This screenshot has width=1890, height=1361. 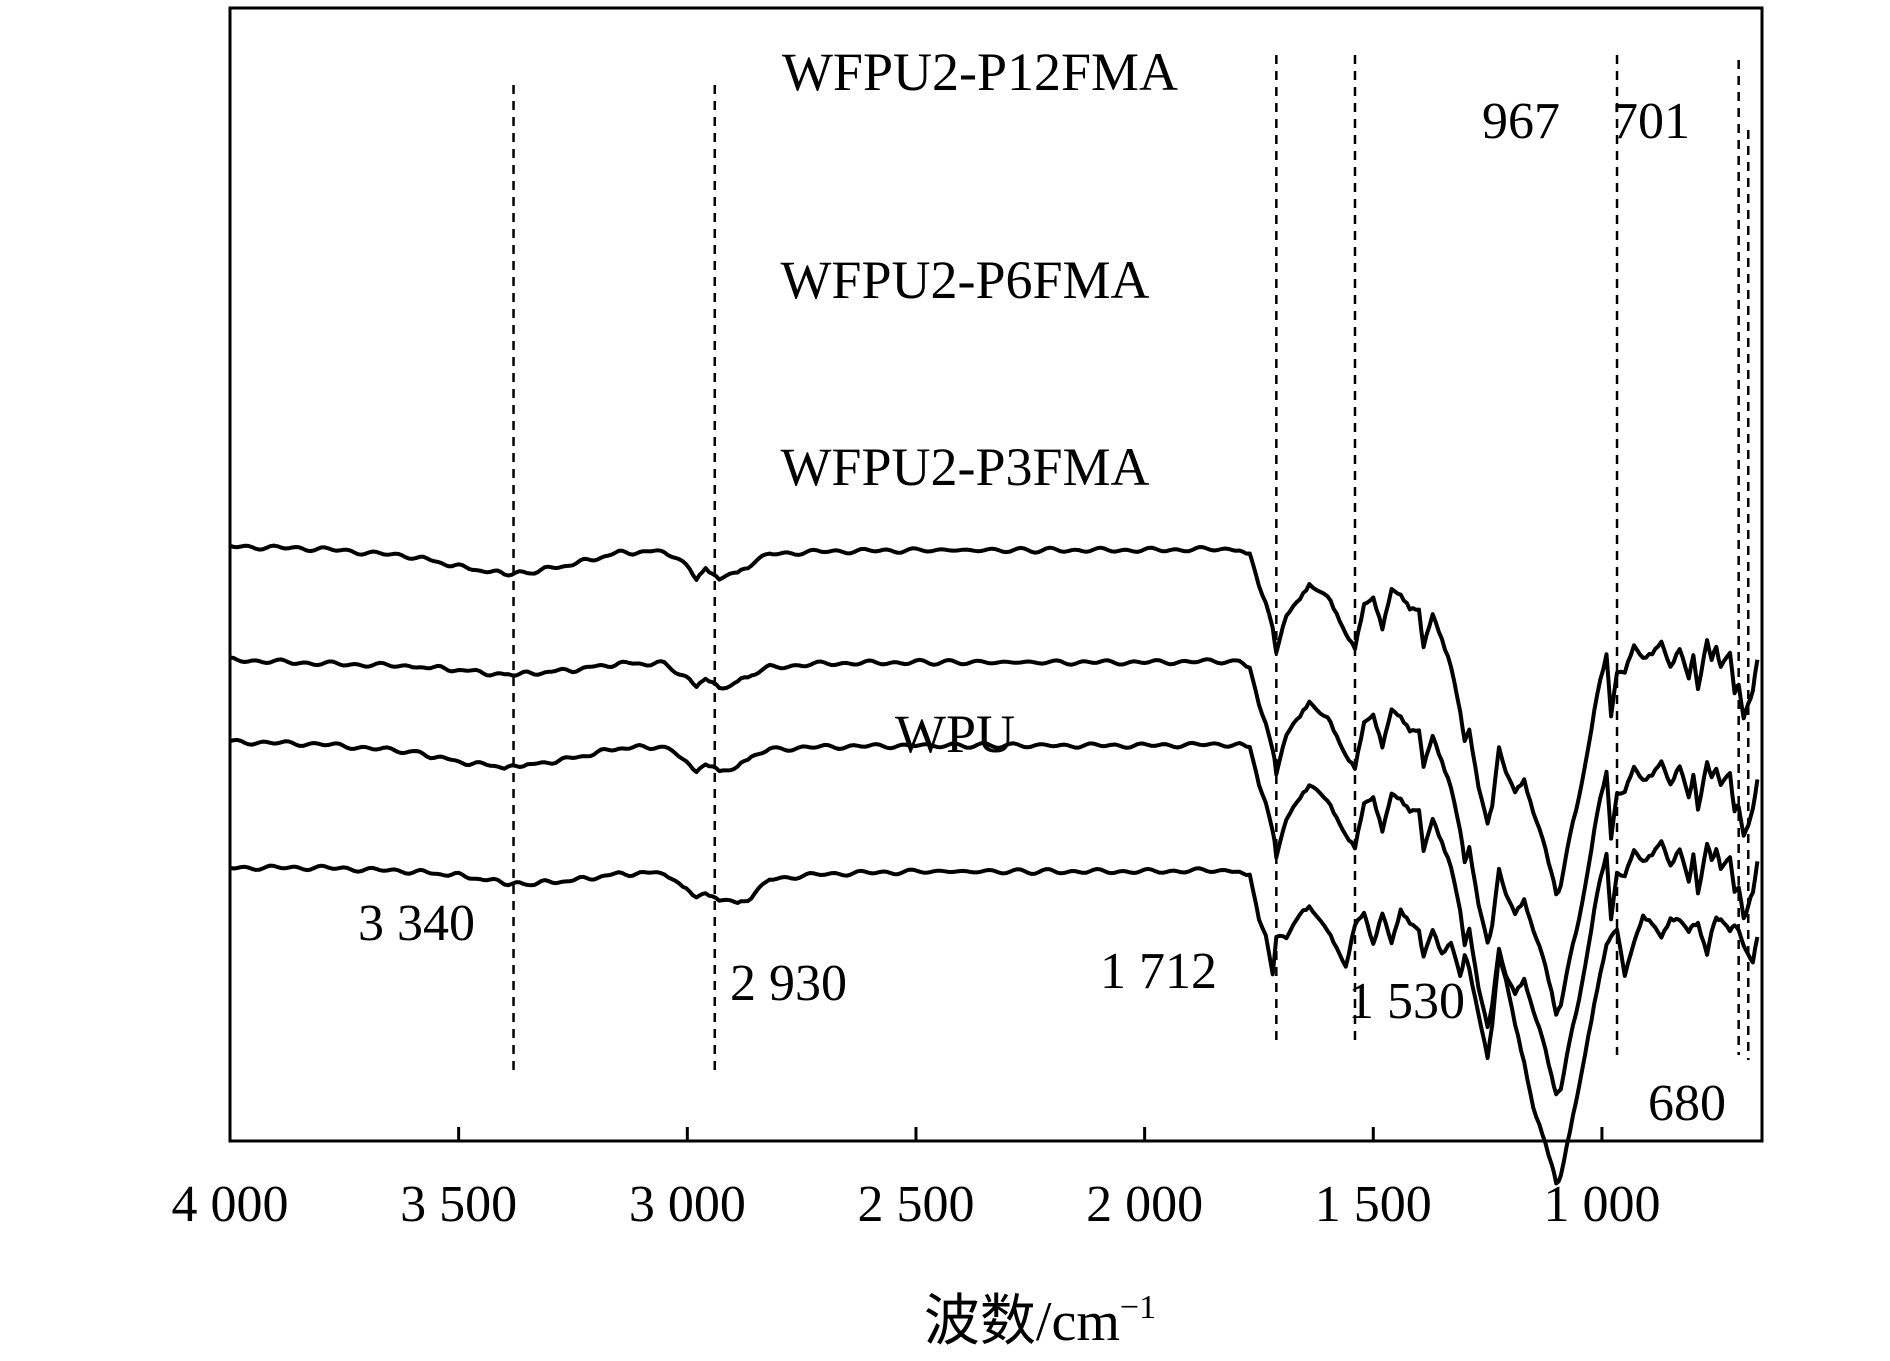 What do you see at coordinates (979, 403) in the screenshot?
I see `series-labels: WFPU2-P12FMA WFPU2-P6FMA WFPU2-P3FMA WPU` at bounding box center [979, 403].